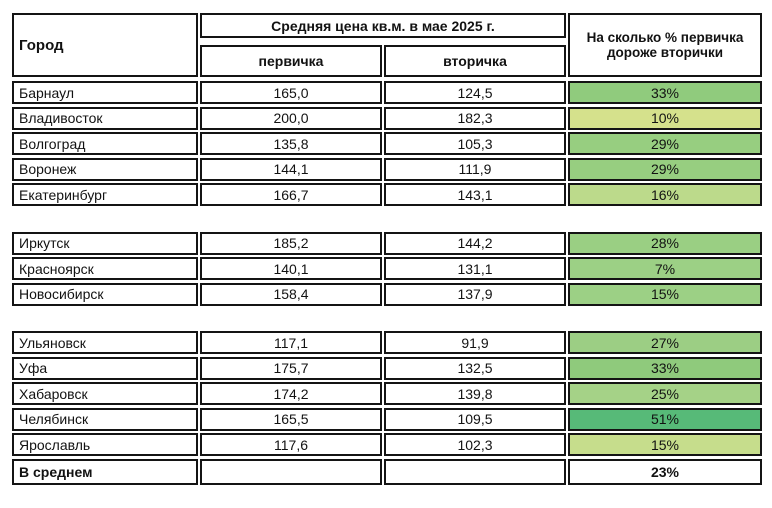 The height and width of the screenshot is (508, 772). What do you see at coordinates (665, 118) in the screenshot?
I see `pct-diff-cell: 10%` at bounding box center [665, 118].